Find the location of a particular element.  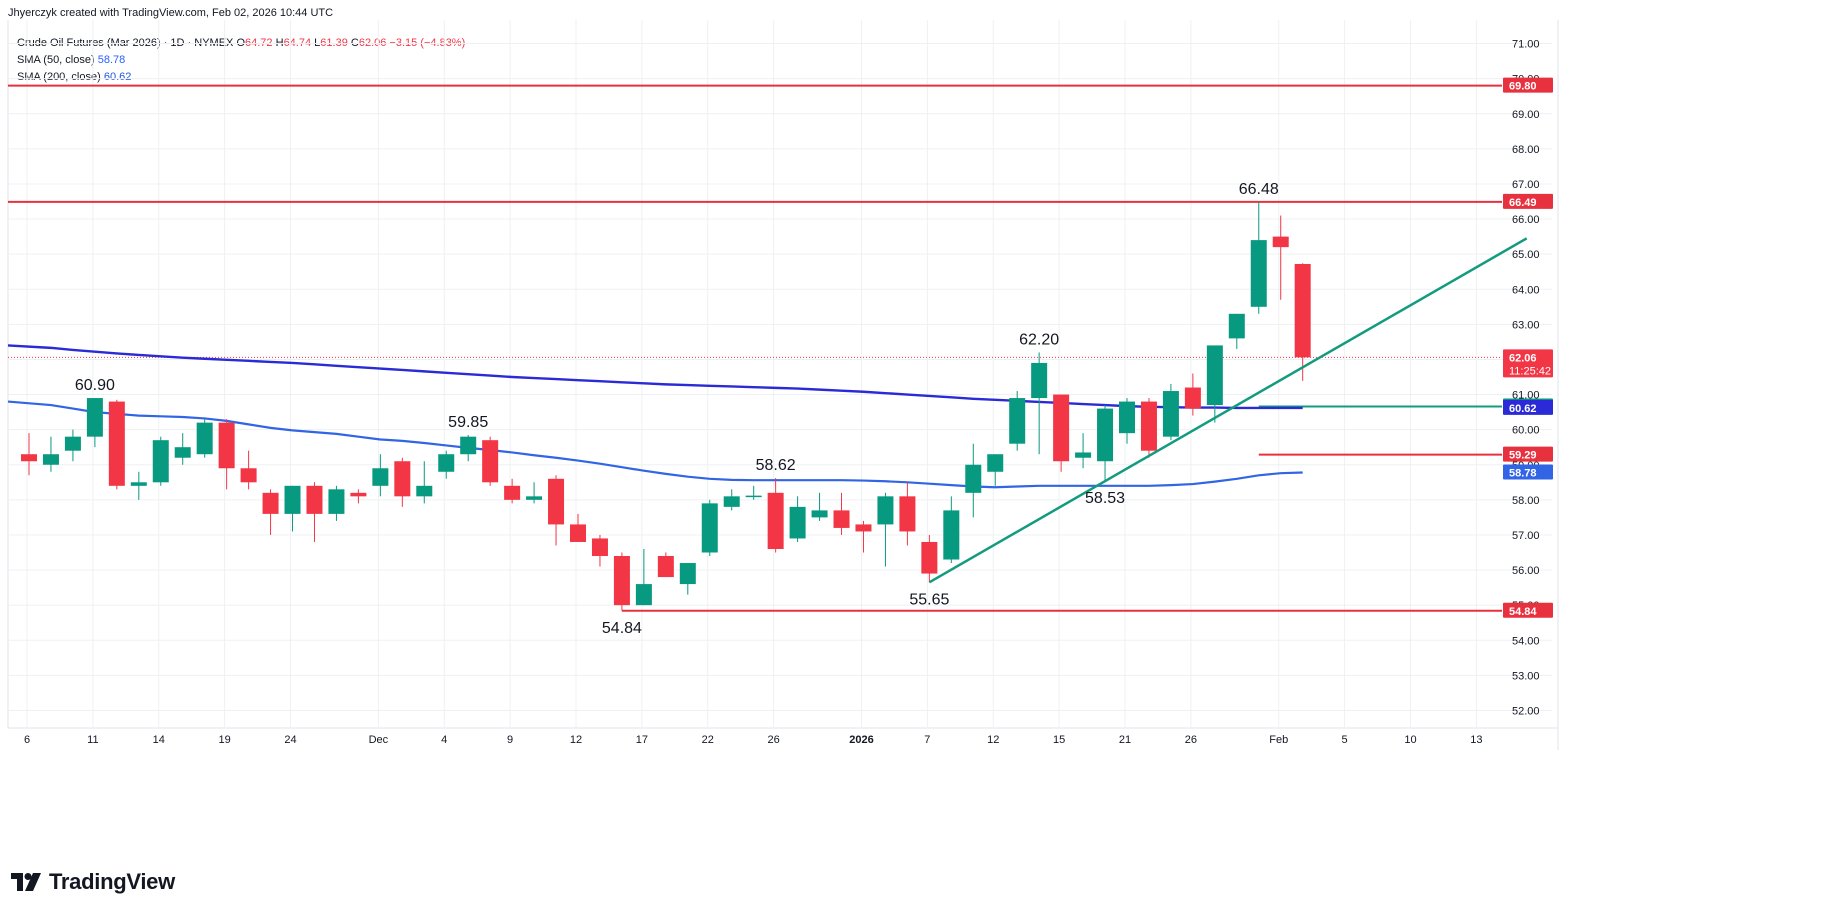

tradingview-logo-icon is located at coordinates (26, 882).